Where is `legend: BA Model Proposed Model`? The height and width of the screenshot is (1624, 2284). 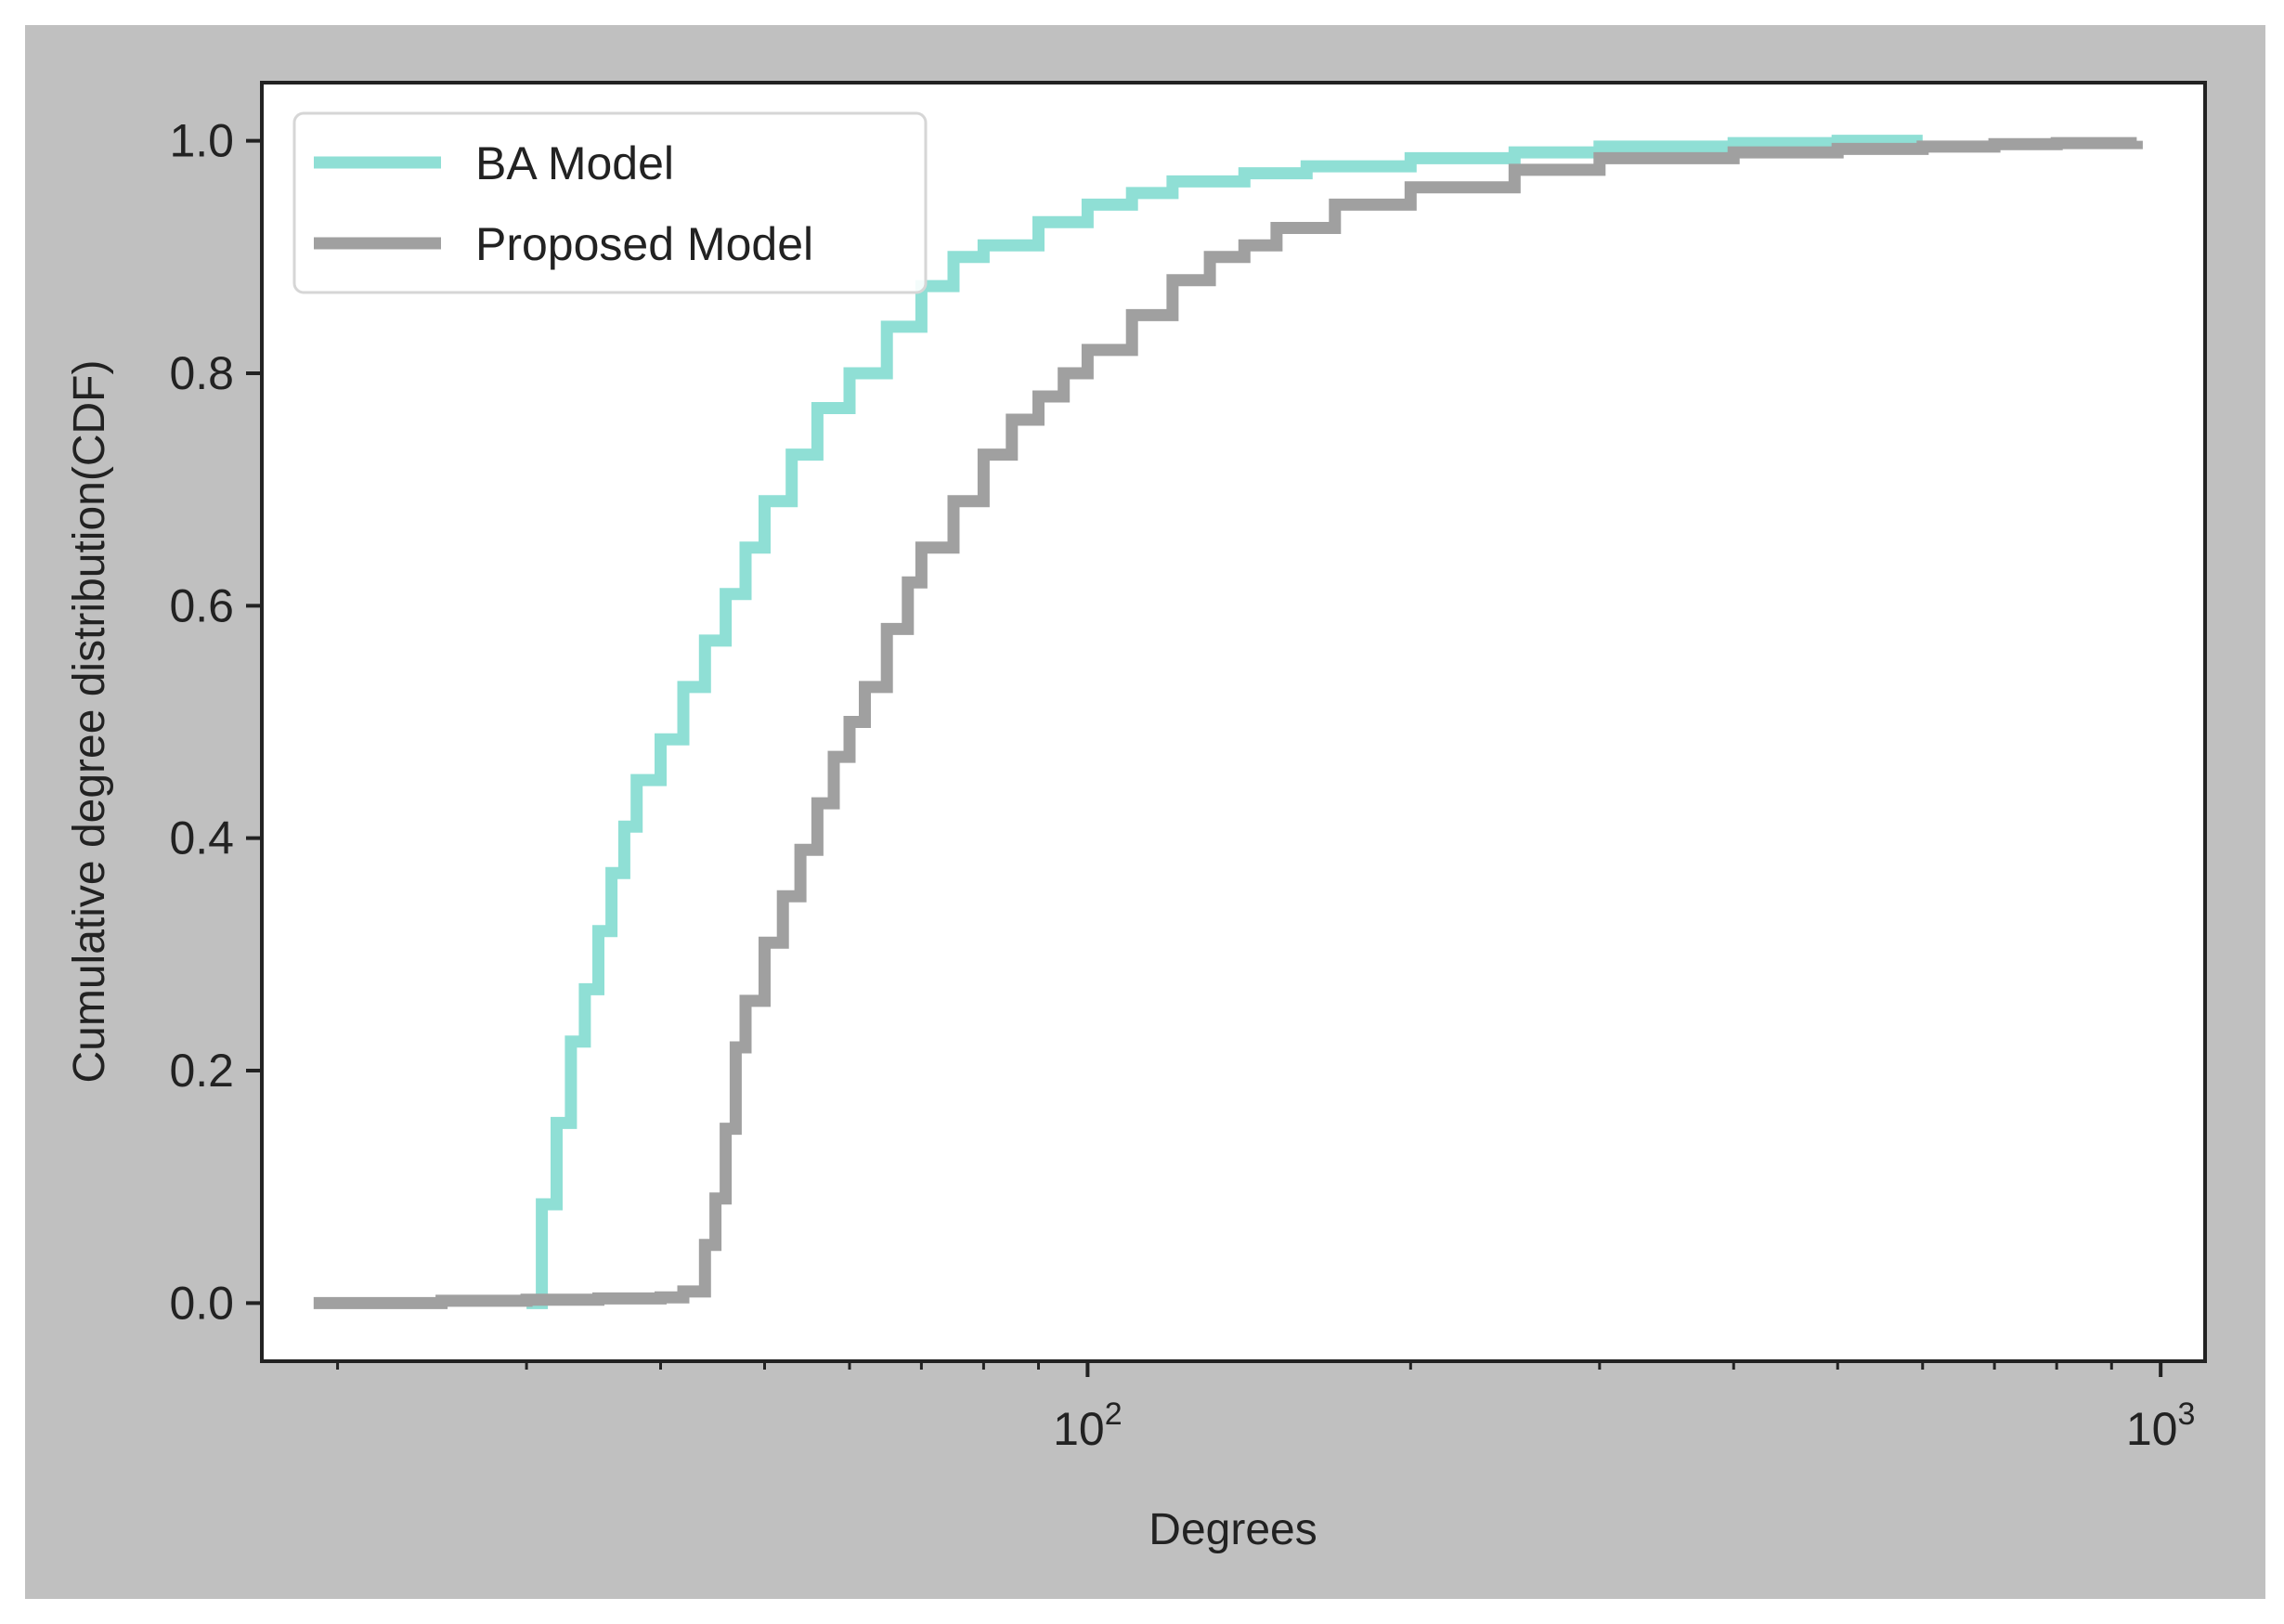
legend: BA Model Proposed Model is located at coordinates (610, 203).